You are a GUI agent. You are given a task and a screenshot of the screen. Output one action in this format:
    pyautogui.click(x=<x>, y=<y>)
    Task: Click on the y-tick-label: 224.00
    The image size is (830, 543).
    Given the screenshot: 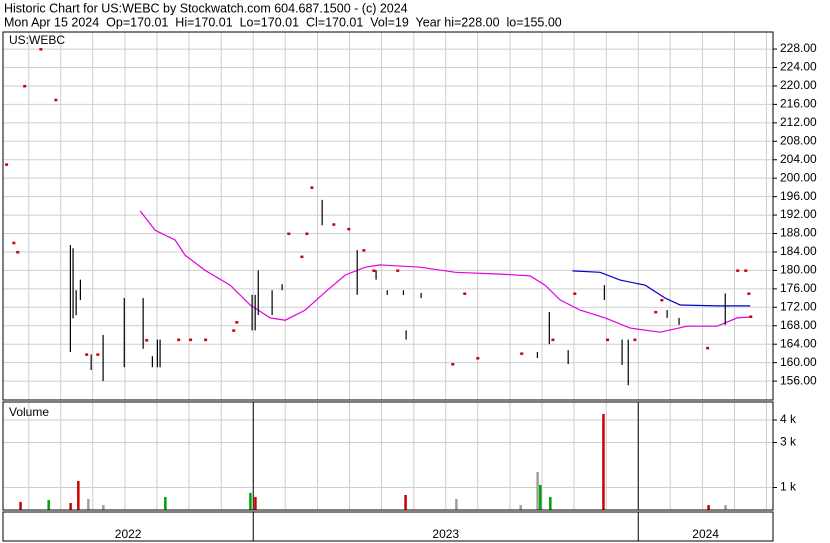 What is the action you would take?
    pyautogui.click(x=798, y=67)
    